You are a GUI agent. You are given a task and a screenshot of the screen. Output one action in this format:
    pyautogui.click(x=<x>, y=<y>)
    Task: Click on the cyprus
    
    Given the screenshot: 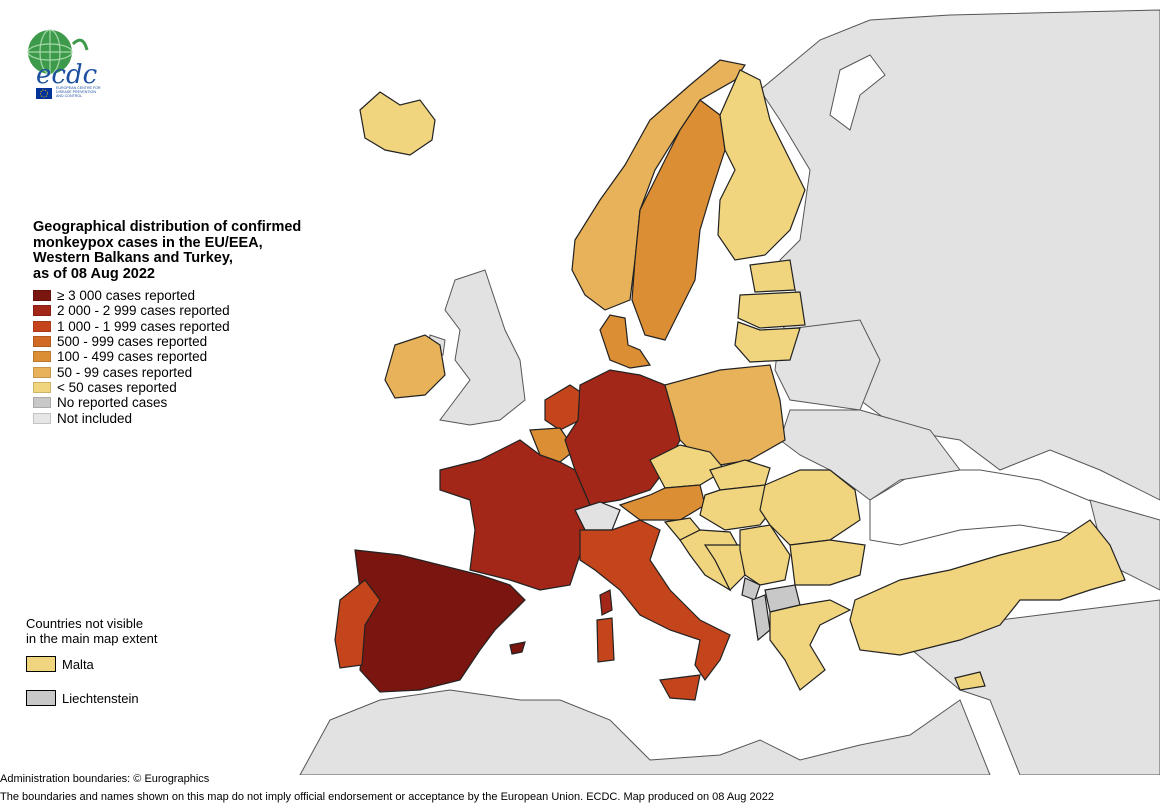 What is the action you would take?
    pyautogui.click(x=970, y=681)
    